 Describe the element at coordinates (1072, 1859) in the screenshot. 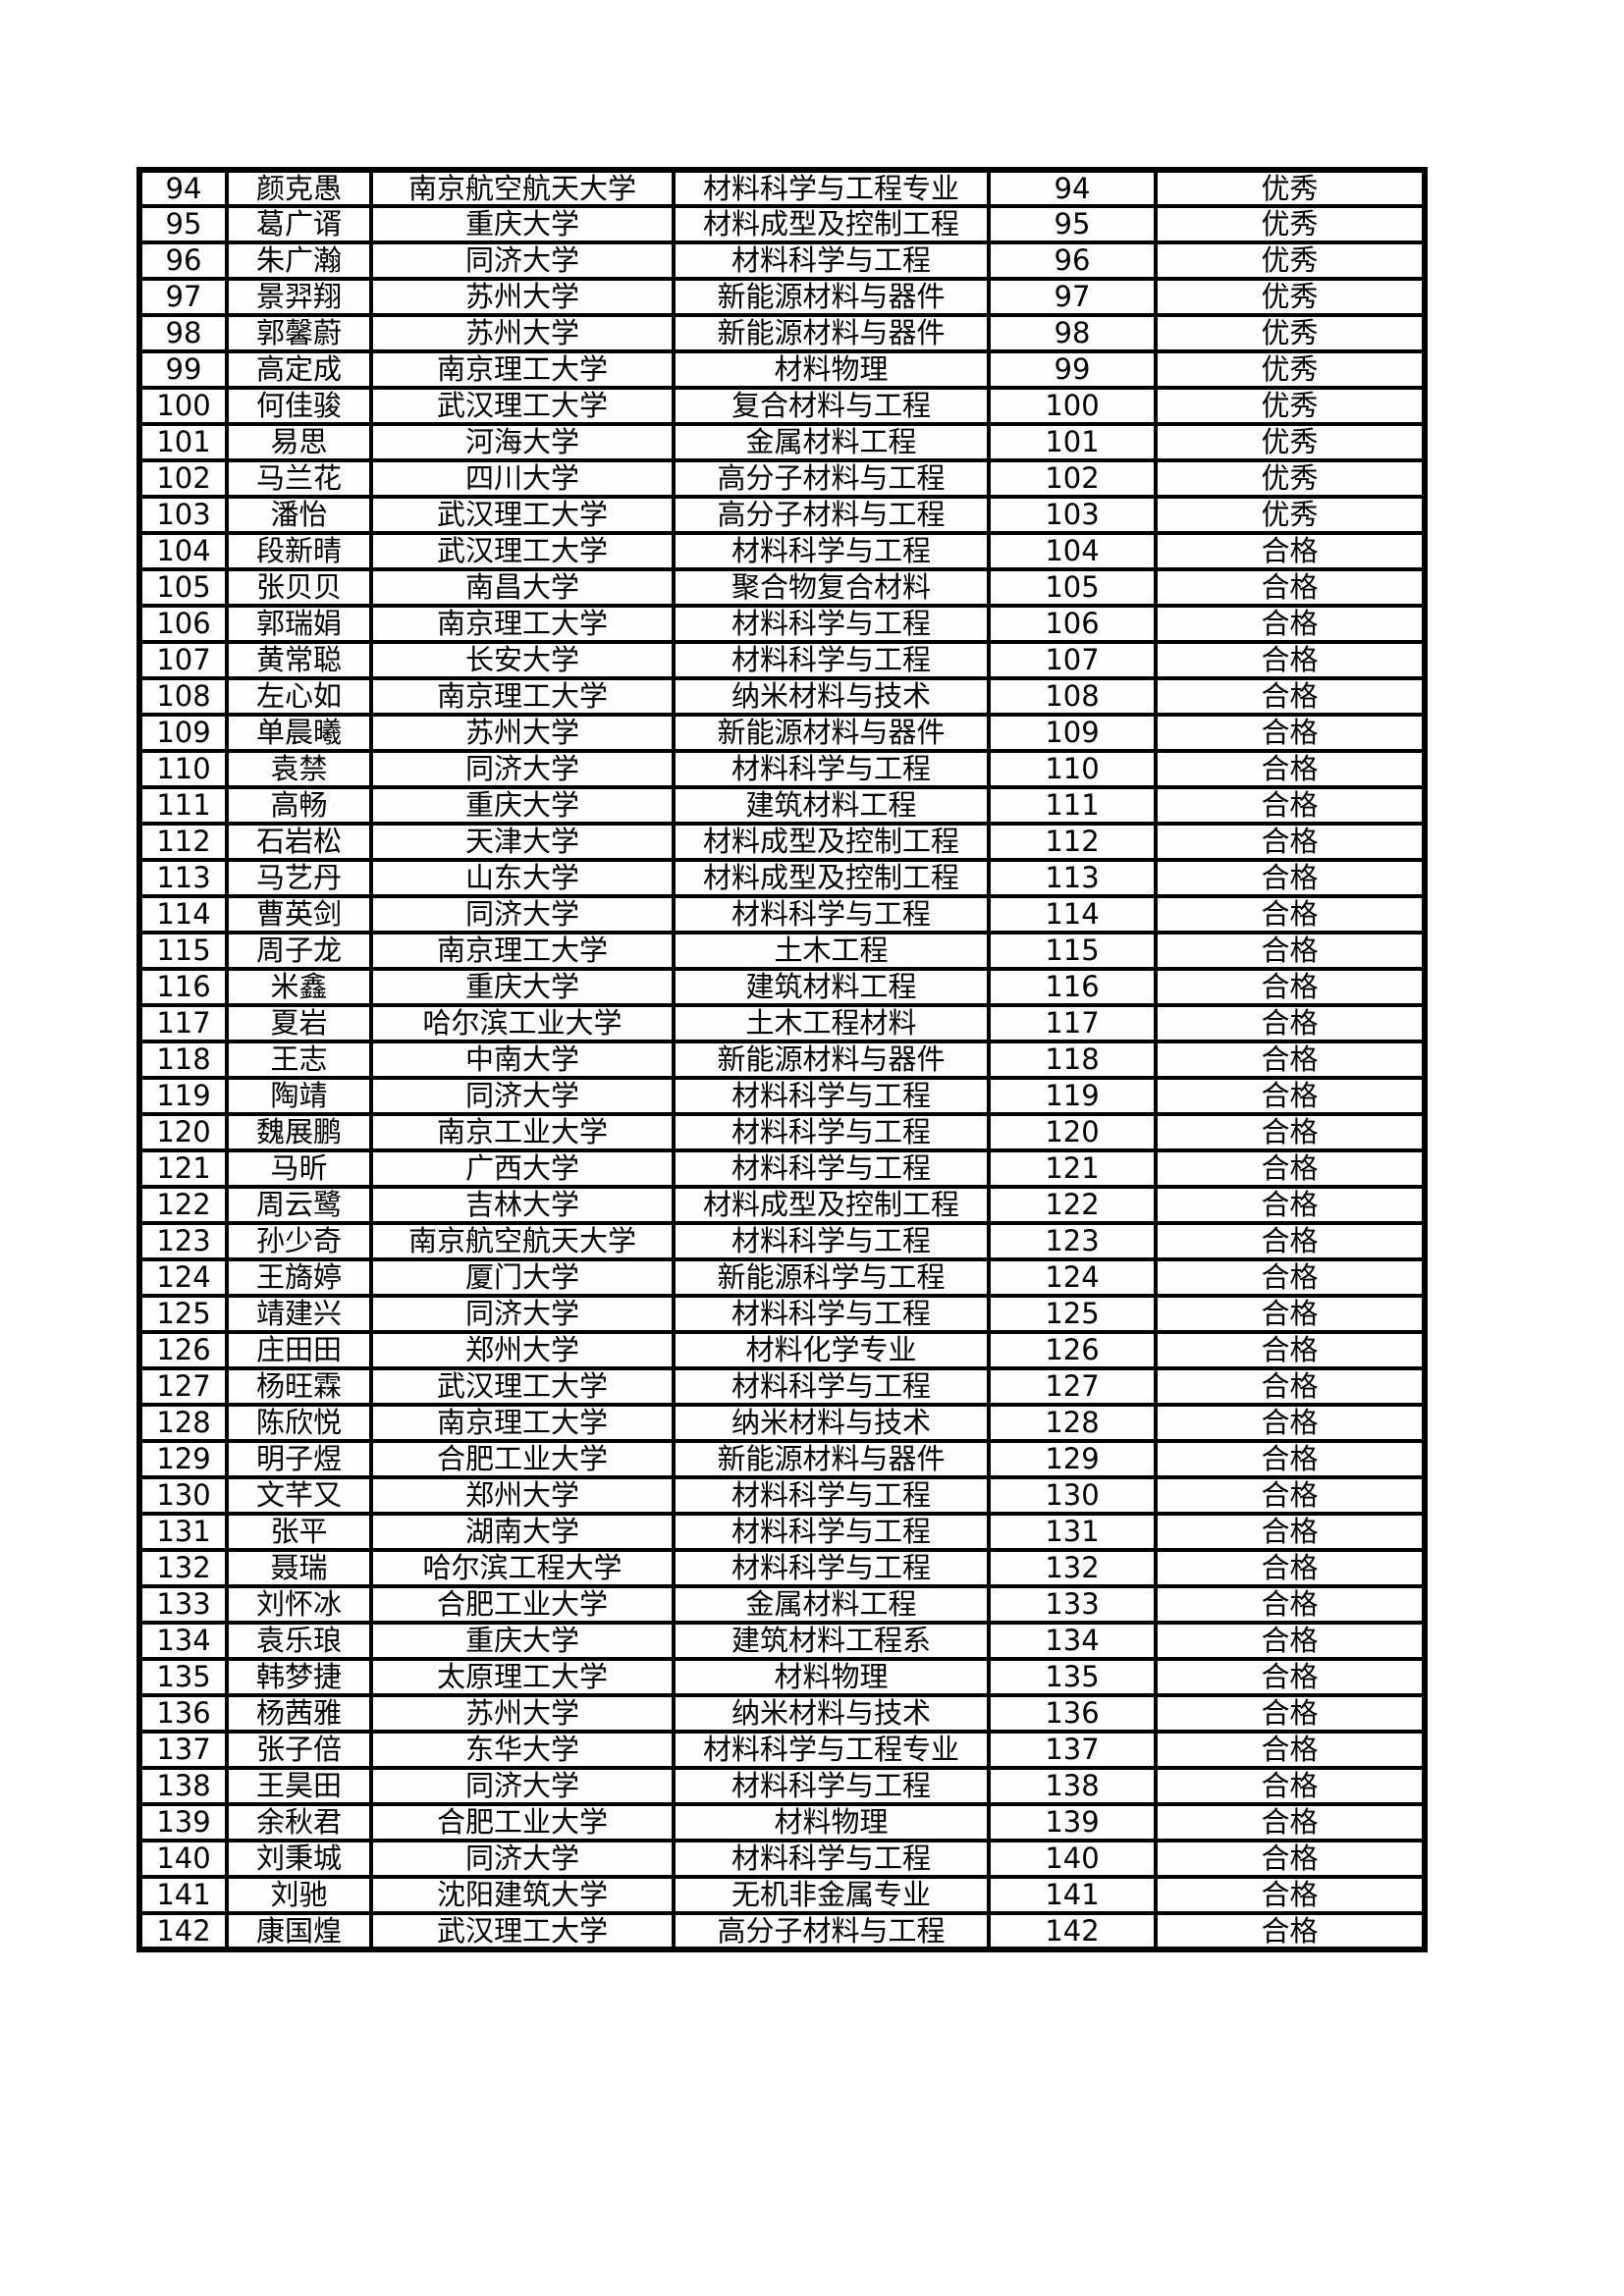

I see `sequence-number-cell: 140` at that location.